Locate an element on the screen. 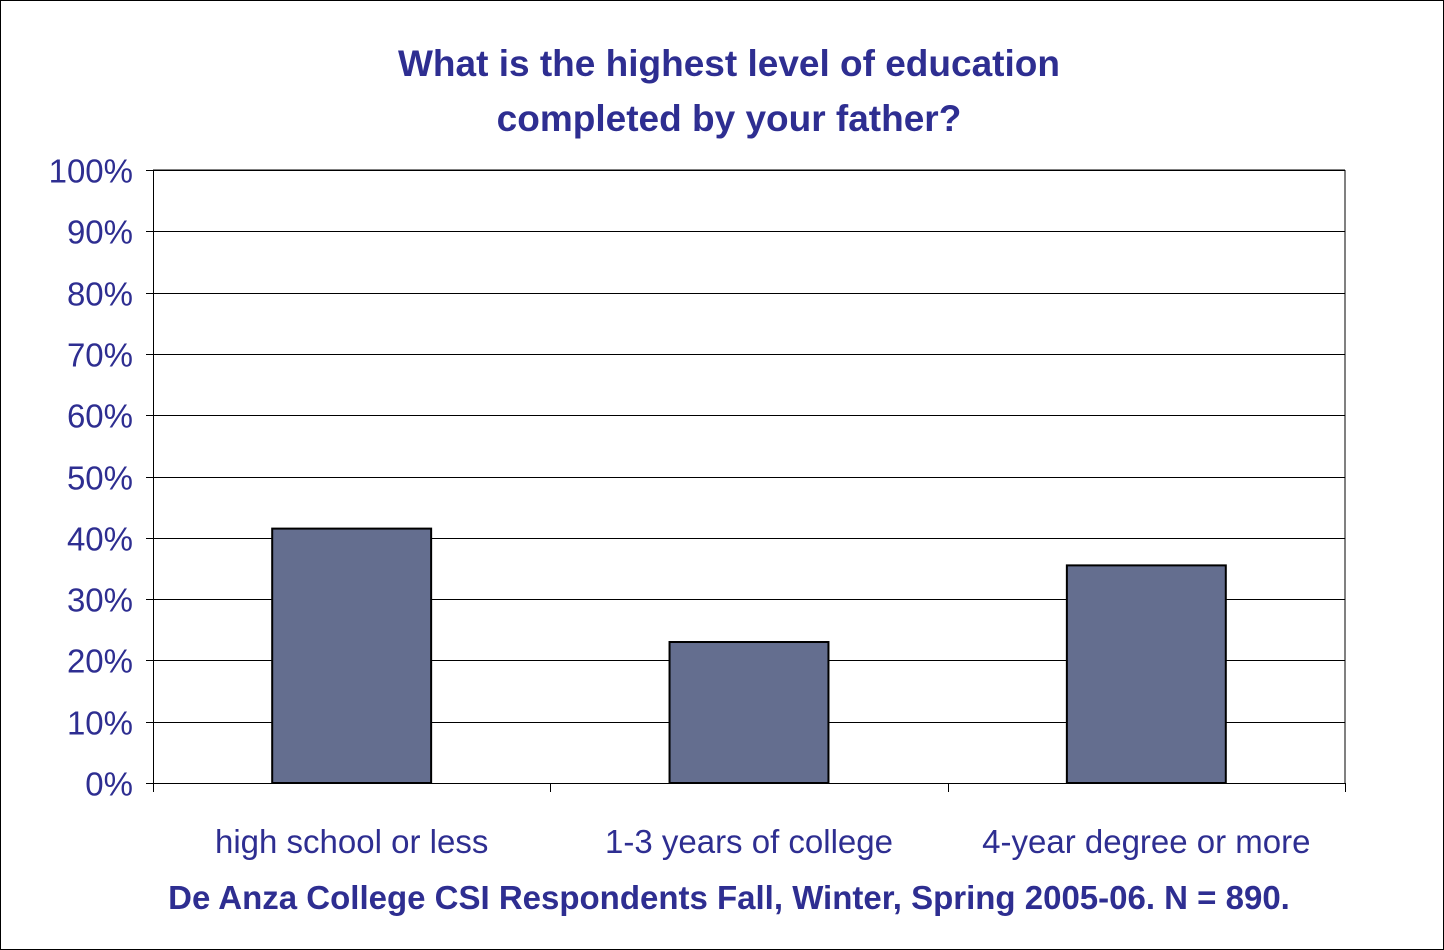 The height and width of the screenshot is (950, 1444). y-tick-label: 100% is located at coordinates (91, 171).